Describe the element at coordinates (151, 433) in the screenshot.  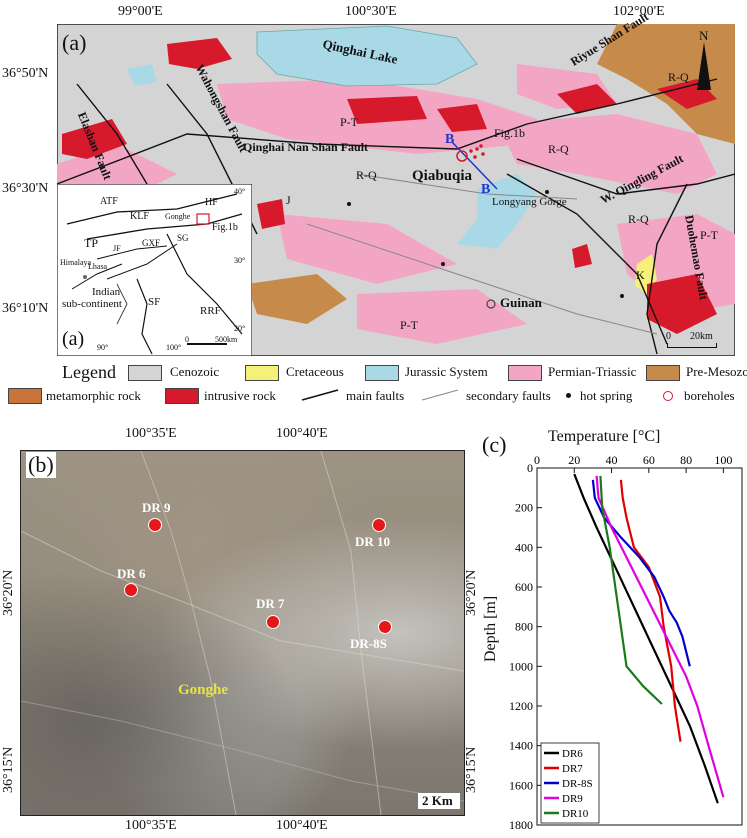
I see `lon-tick-top: 100°35'E` at that location.